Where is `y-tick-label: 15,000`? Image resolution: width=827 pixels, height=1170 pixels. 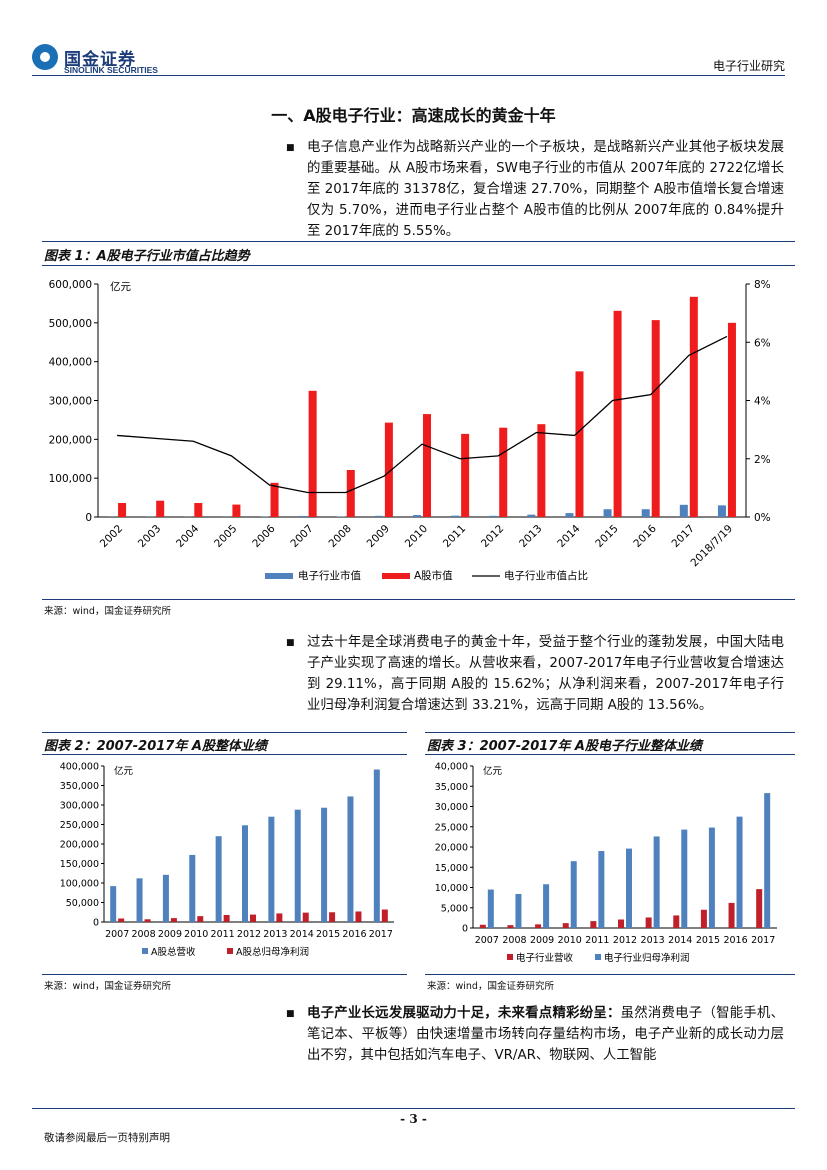
y-tick-label: 15,000 is located at coordinates (451, 868).